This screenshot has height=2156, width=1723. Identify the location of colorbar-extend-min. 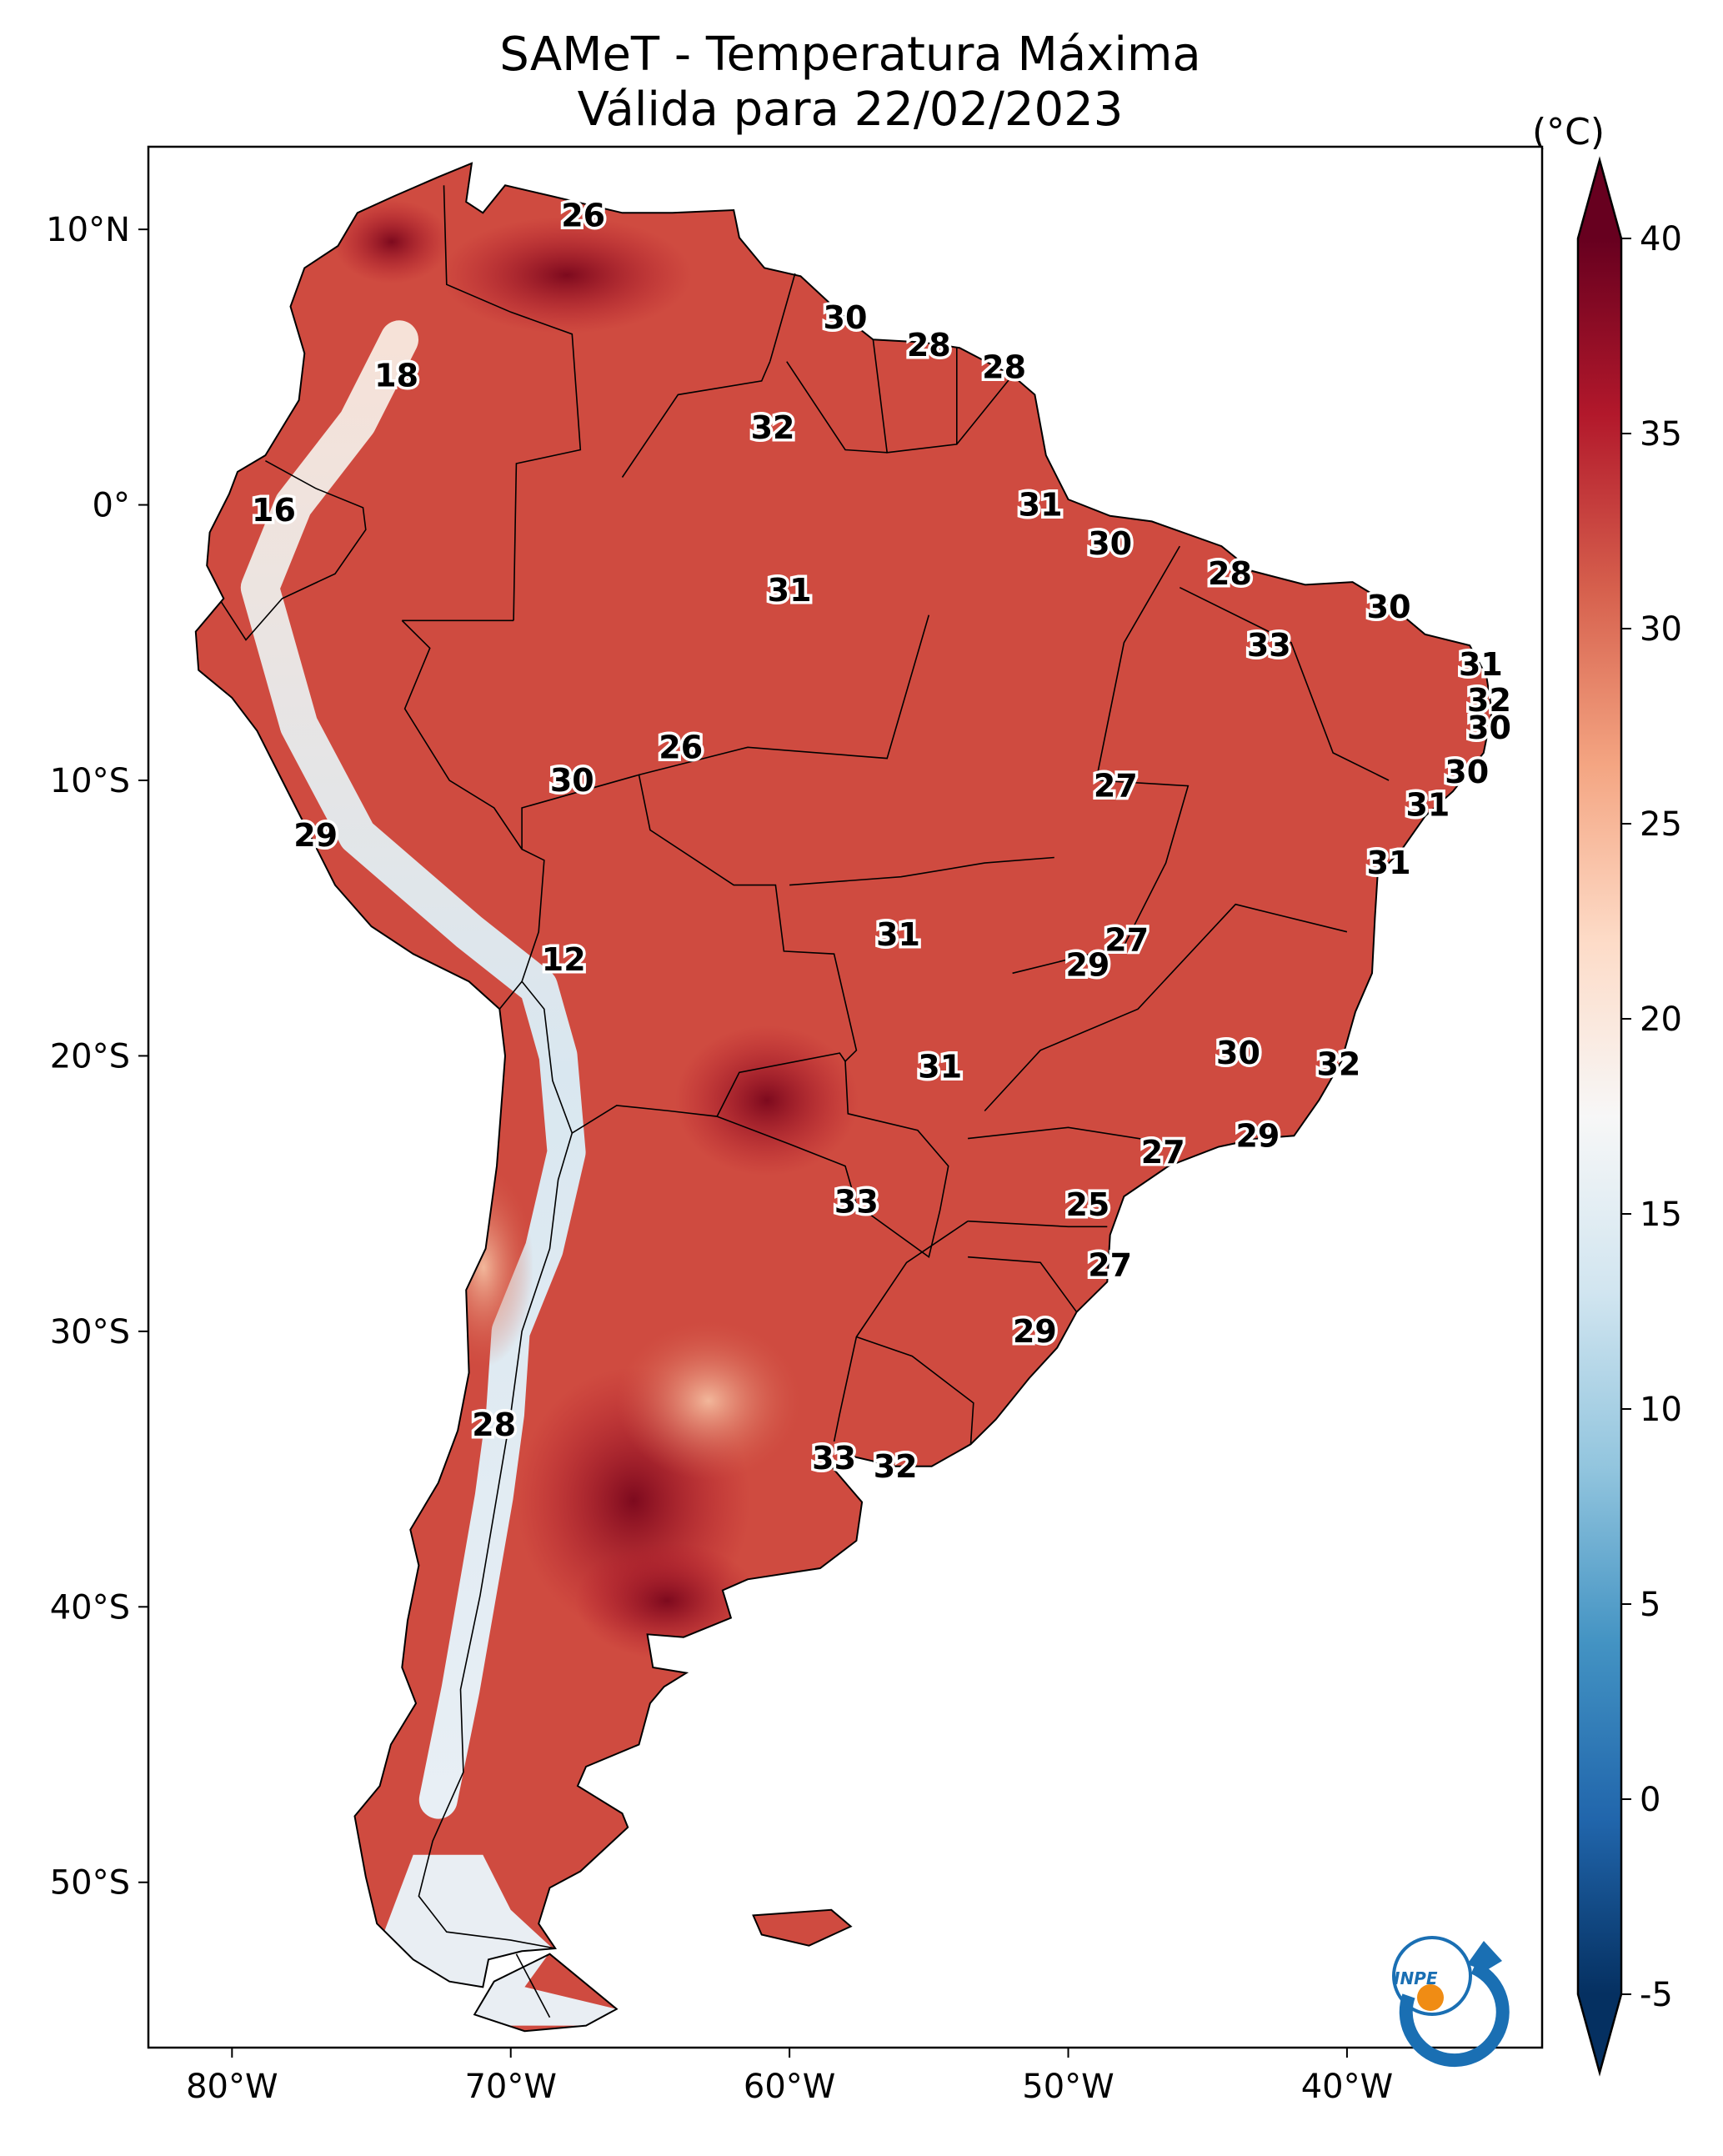
(1599, 2033).